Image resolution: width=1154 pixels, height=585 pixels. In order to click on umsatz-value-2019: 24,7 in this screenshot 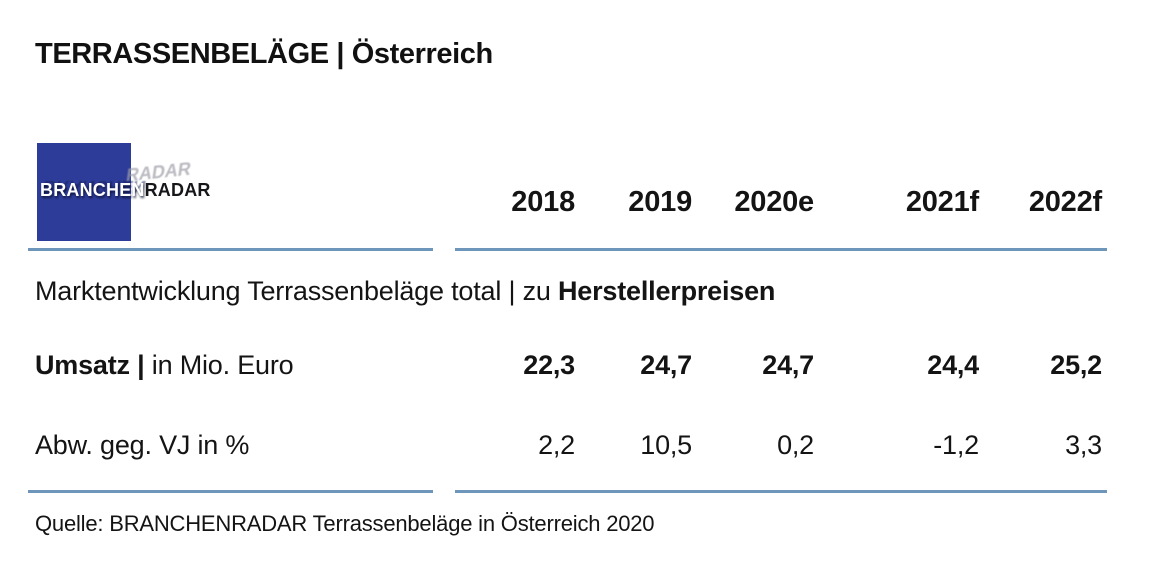, I will do `click(666, 365)`.